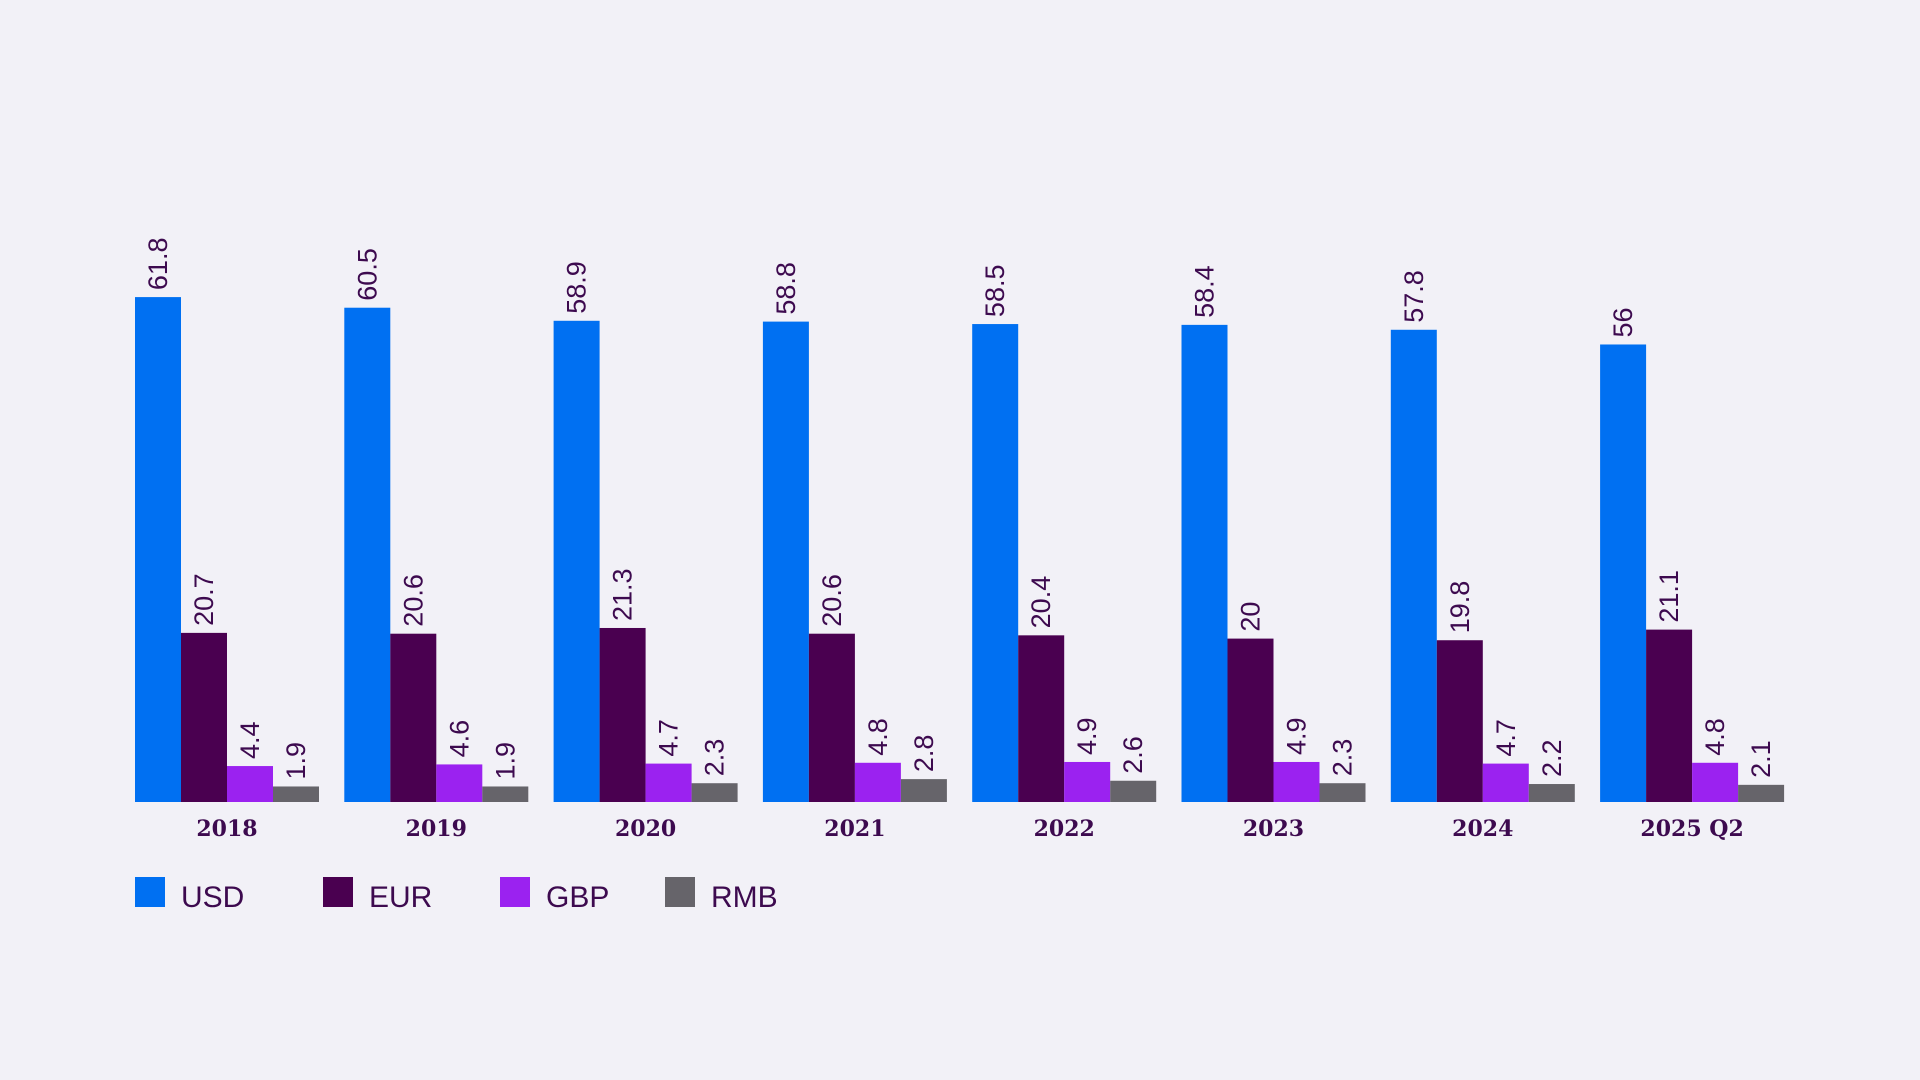 This screenshot has width=1920, height=1080. What do you see at coordinates (1251, 617) in the screenshot?
I see `data-label: 20` at bounding box center [1251, 617].